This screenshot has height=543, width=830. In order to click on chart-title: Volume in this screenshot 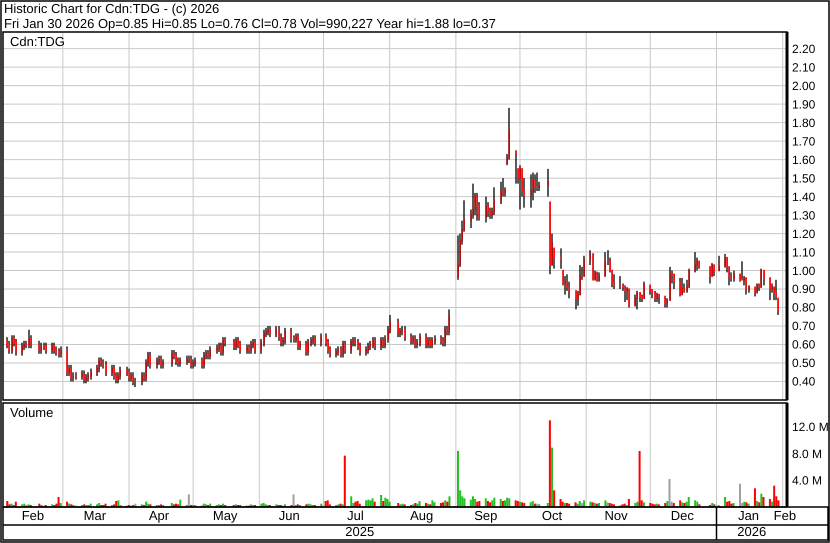, I will do `click(32, 412)`.